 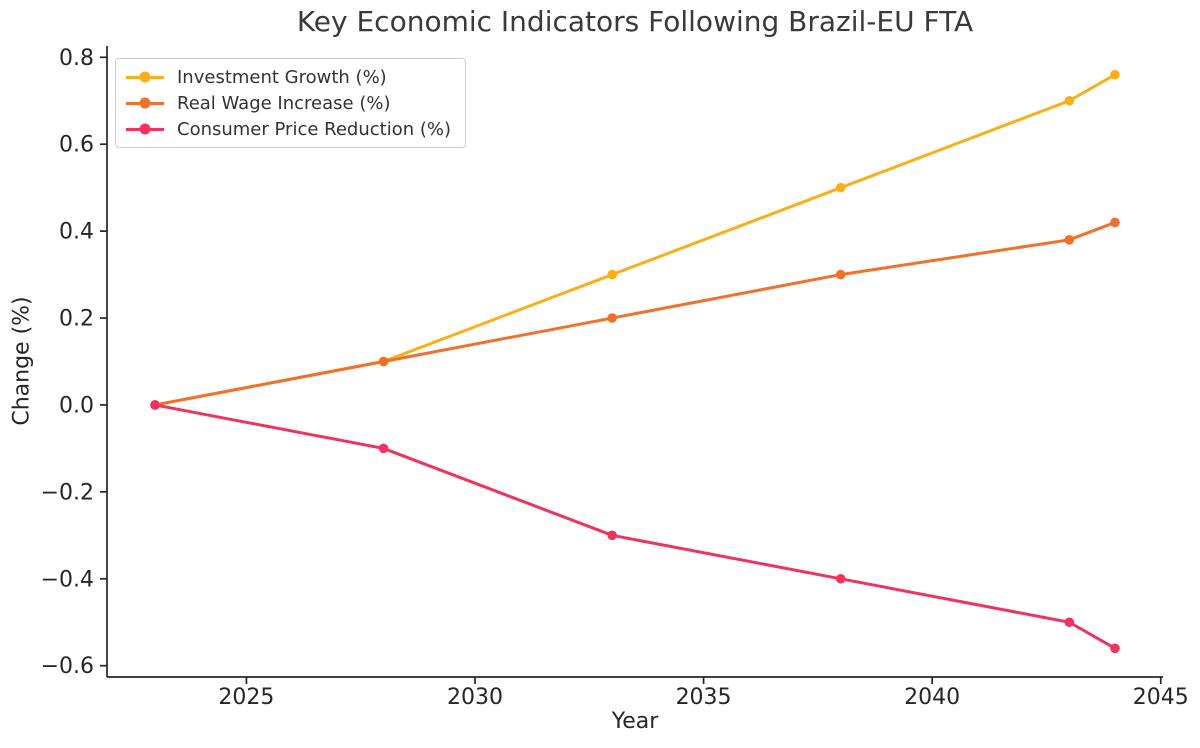 What do you see at coordinates (74, 362) in the screenshot?
I see `y-axis: −0.6 −0.4 −0.2 0.0 0.2 0.4 0.6 0.8` at bounding box center [74, 362].